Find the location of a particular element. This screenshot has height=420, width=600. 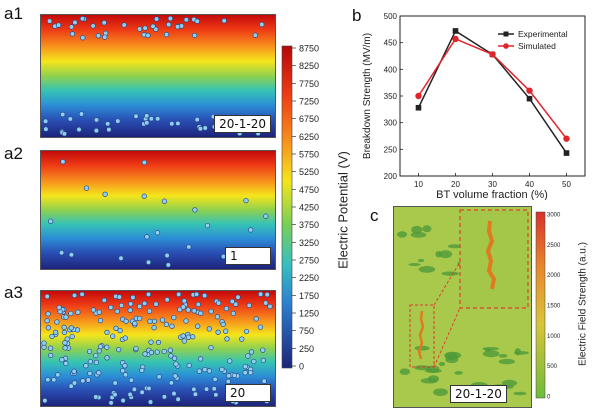

panel-label-c: c is located at coordinates (374, 215).